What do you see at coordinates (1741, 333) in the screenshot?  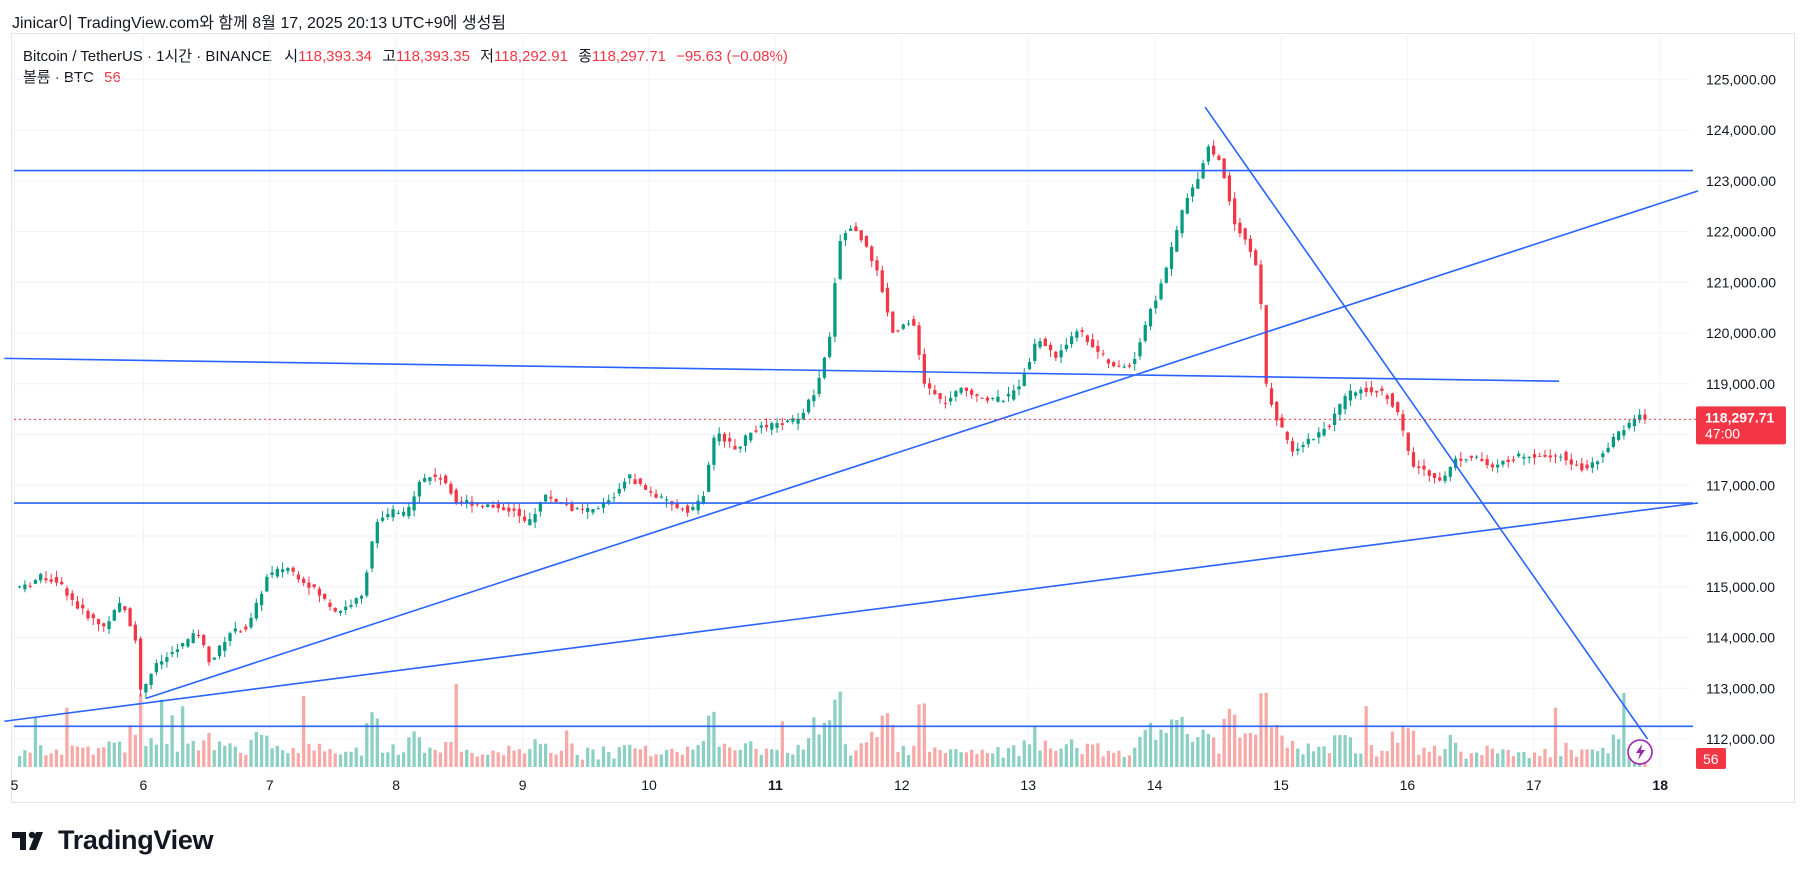 I see `y-tick-label: 120,000.00` at bounding box center [1741, 333].